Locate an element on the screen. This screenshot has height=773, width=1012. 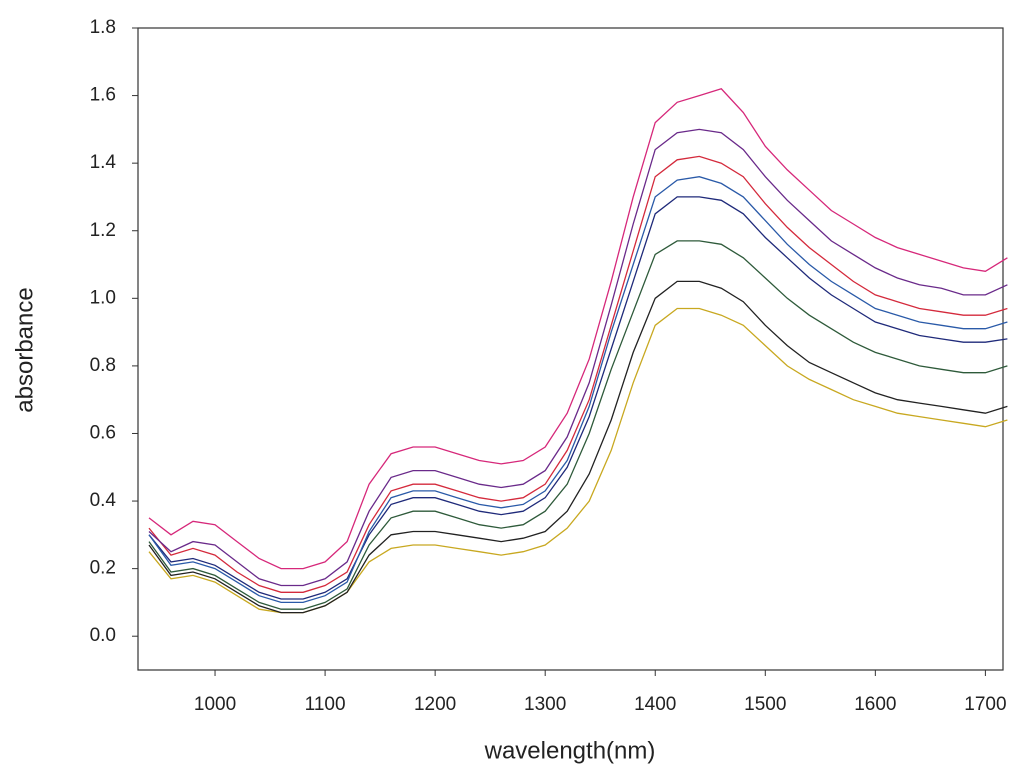
y-tick-label: 0.2 is located at coordinates (103, 568).